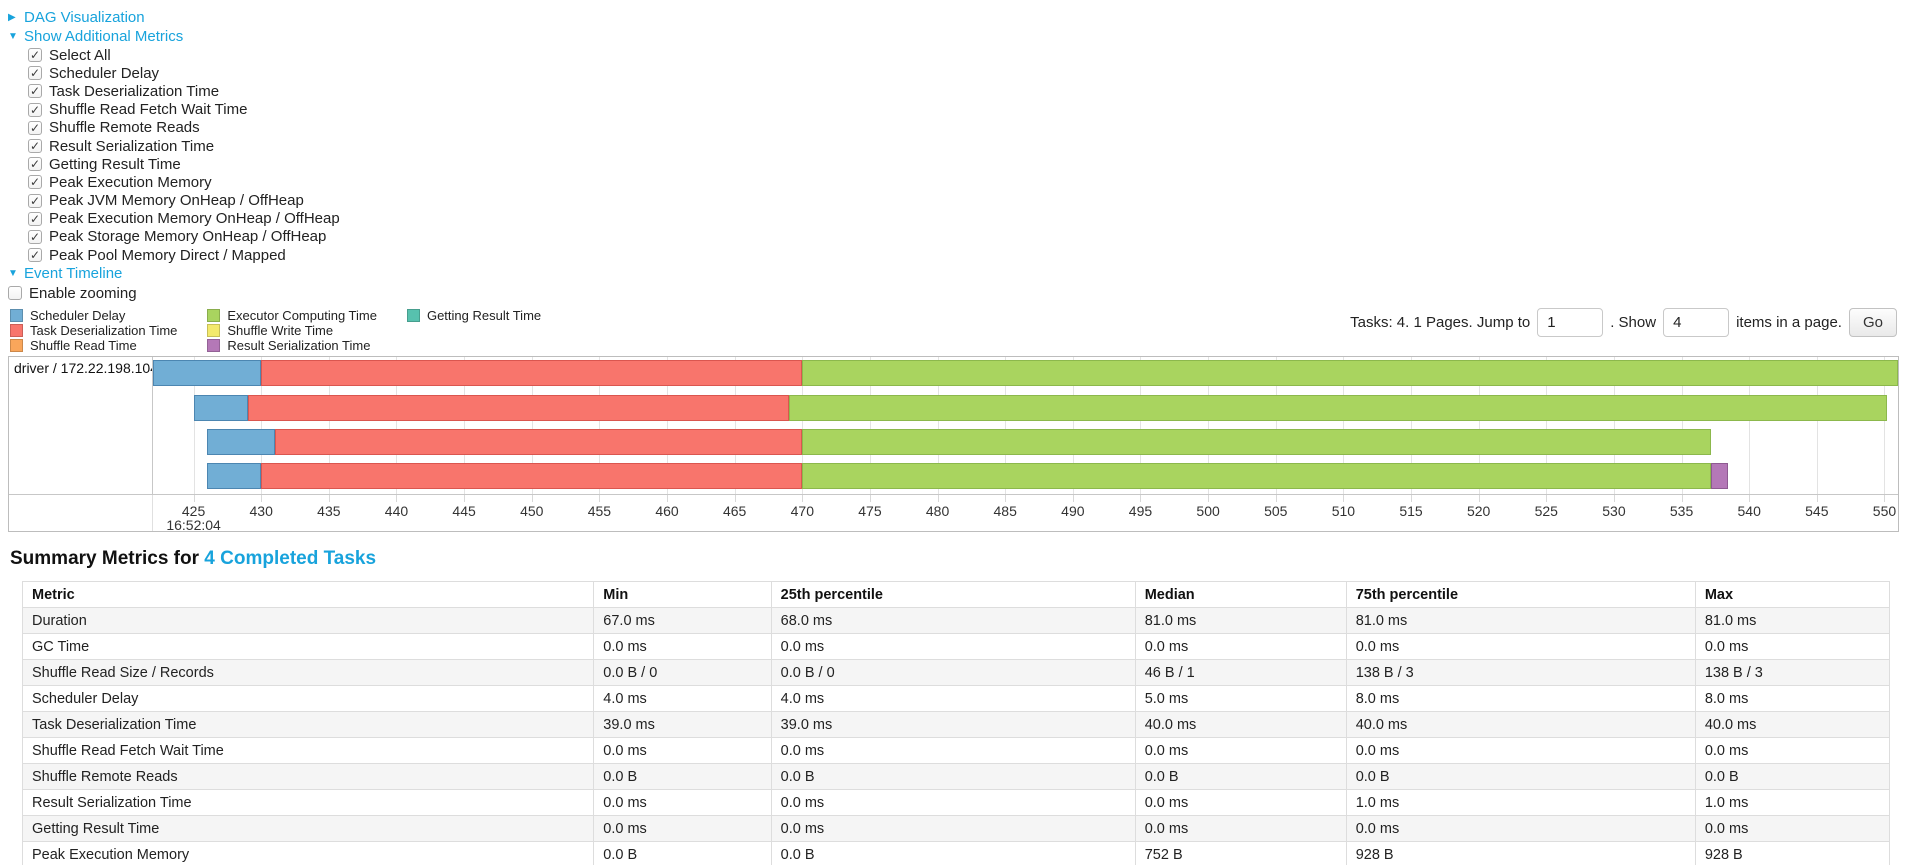  What do you see at coordinates (1792, 699) in the screenshot?
I see `metric-value-cell: 8.0 ms` at bounding box center [1792, 699].